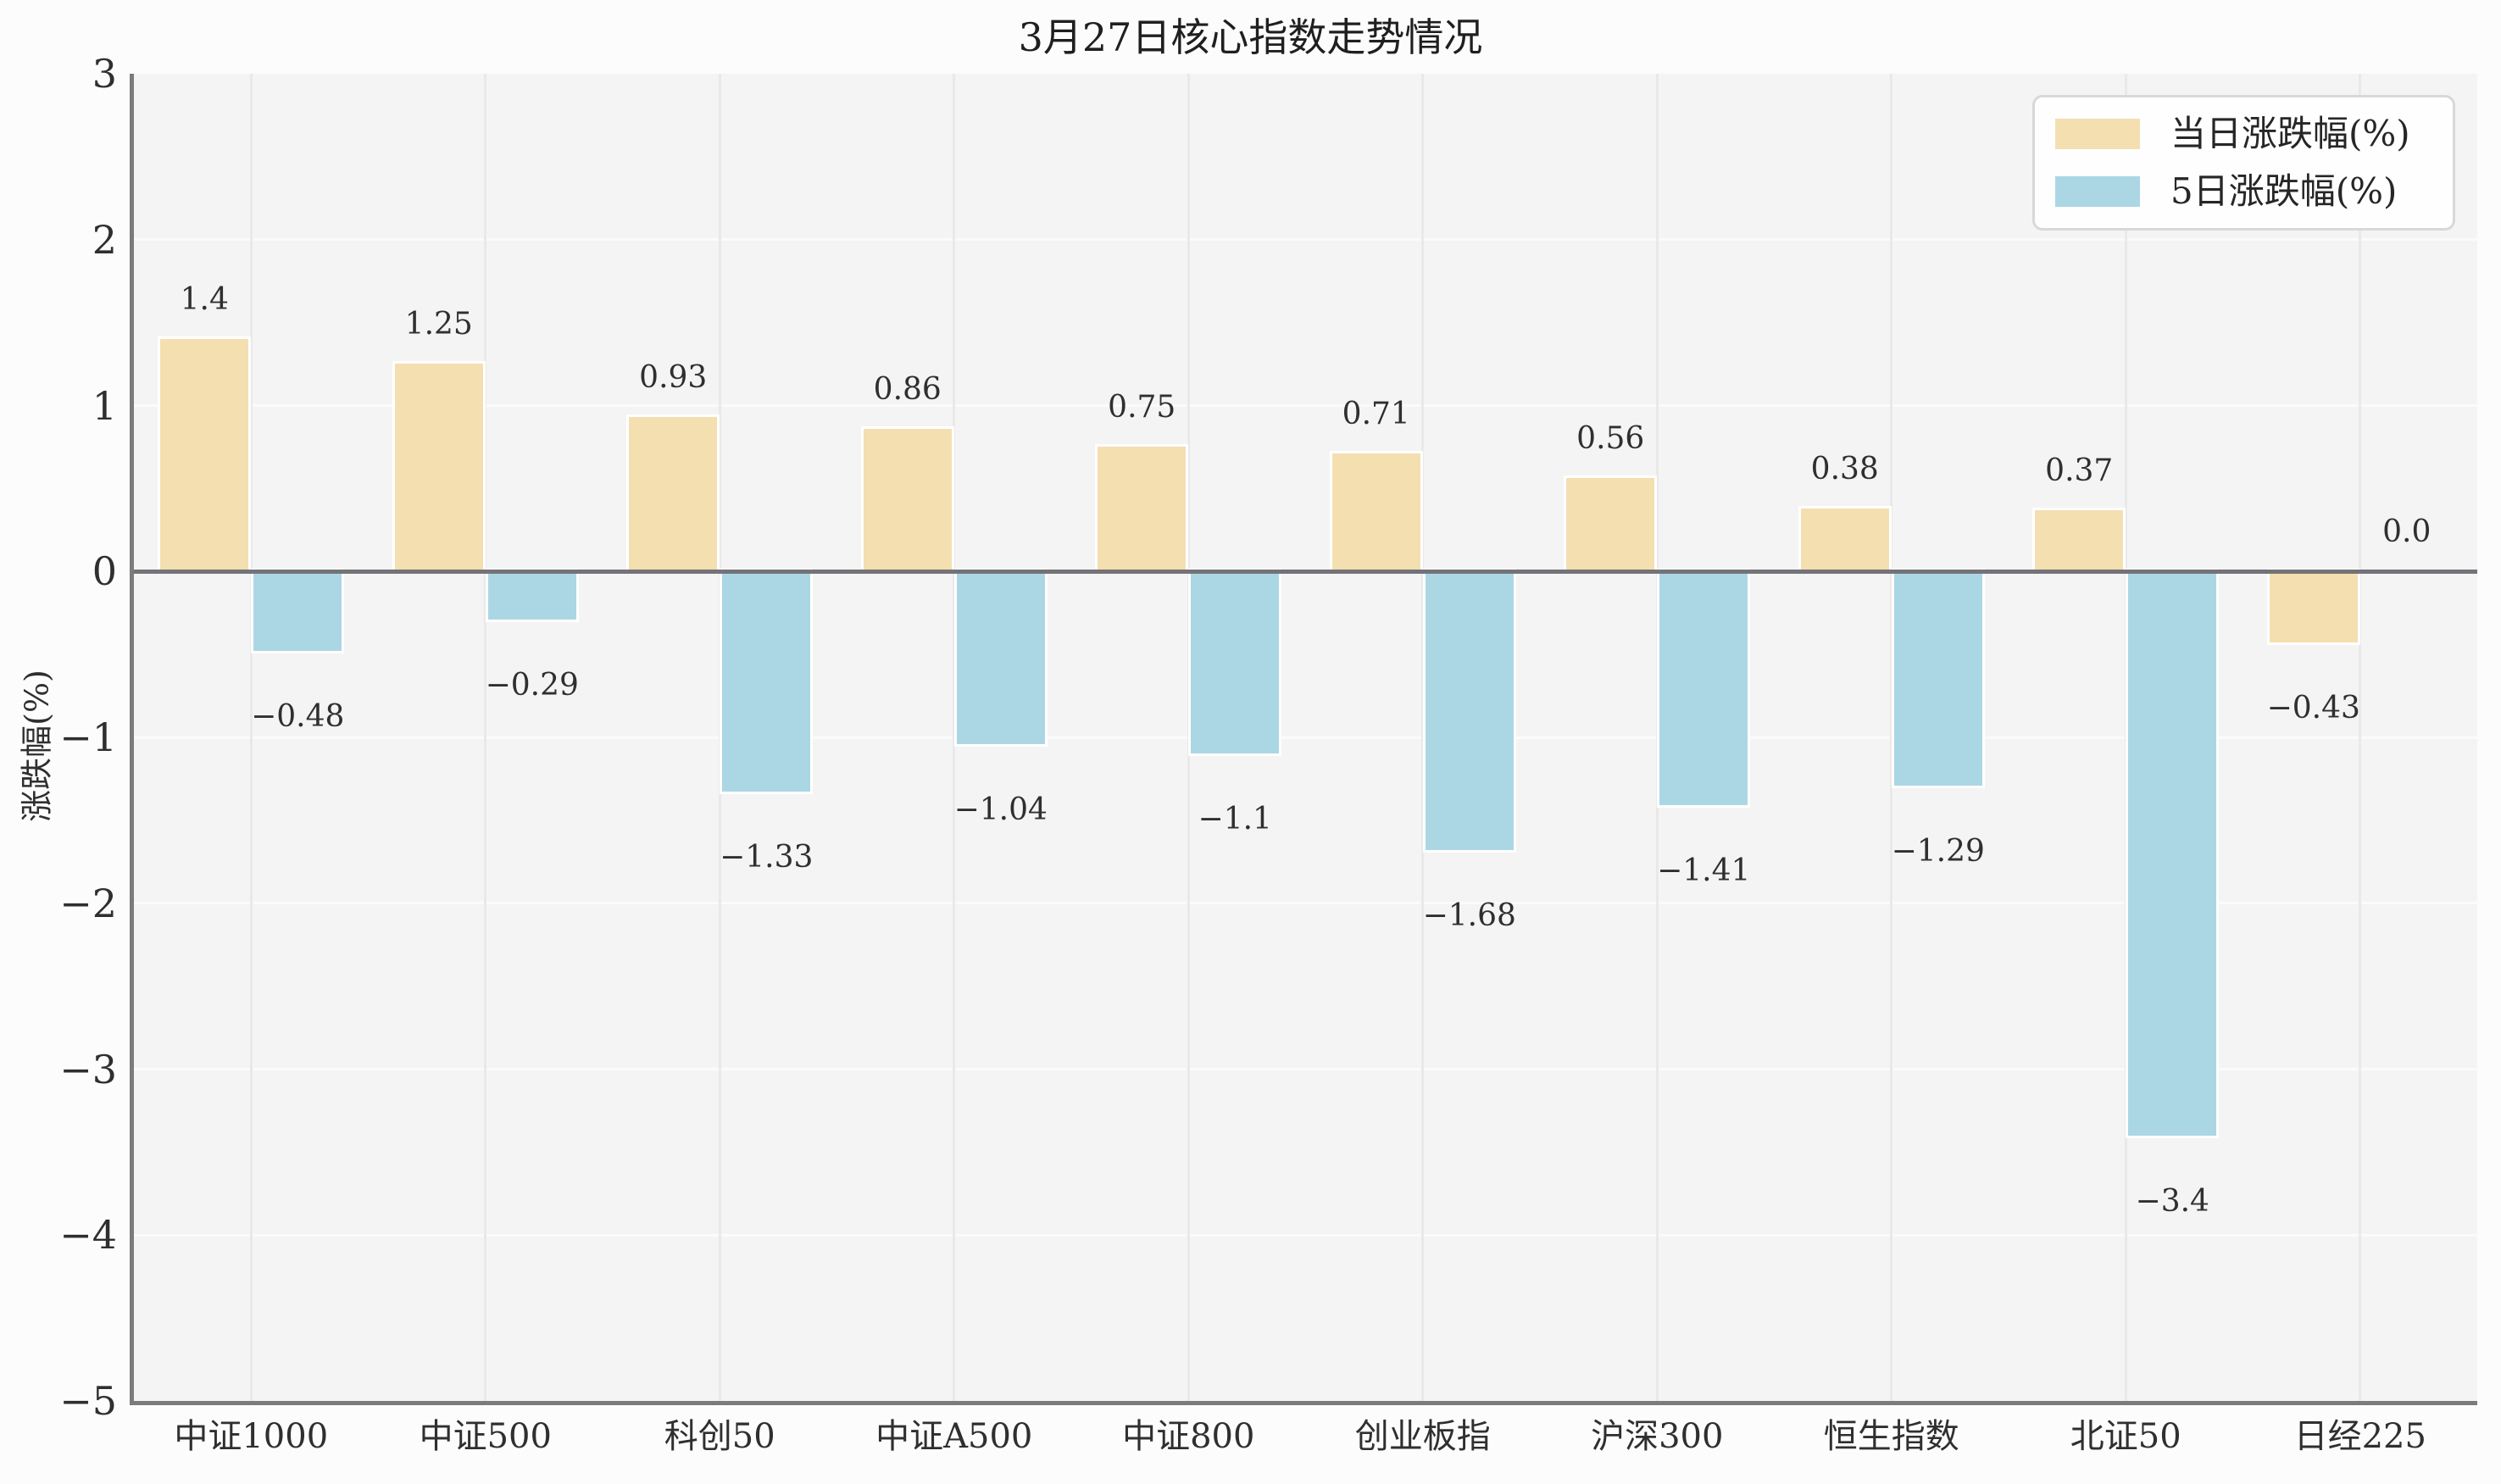 This screenshot has height=1484, width=2501. Describe the element at coordinates (2407, 532) in the screenshot. I see `bar-value-label: 0.0` at that location.